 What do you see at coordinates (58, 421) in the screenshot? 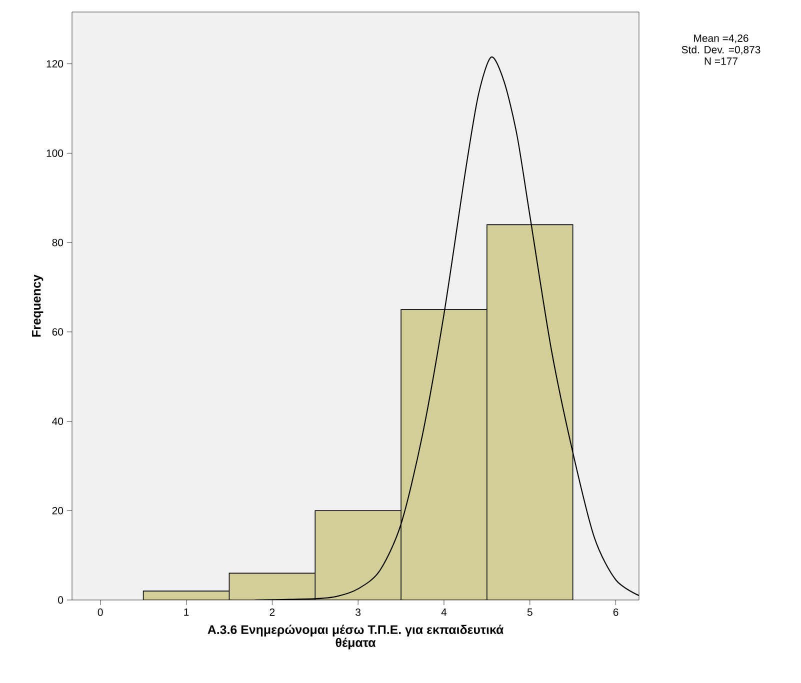
I see `y-tick-label: 40` at bounding box center [58, 421].